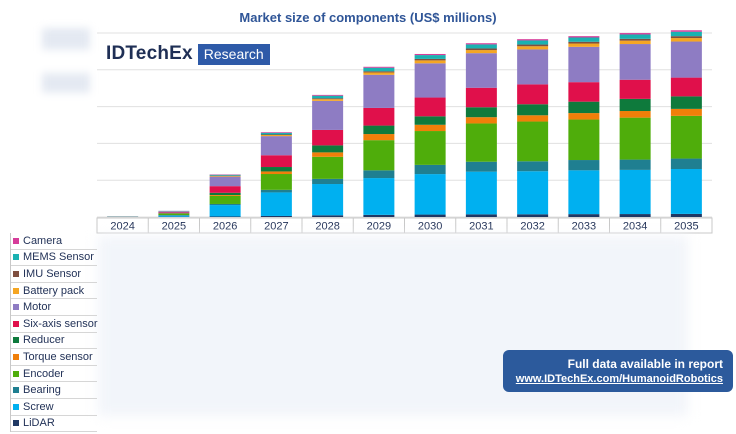 The width and height of the screenshot is (736, 434). Describe the element at coordinates (481, 227) in the screenshot. I see `x-tick-label: 2031` at that location.